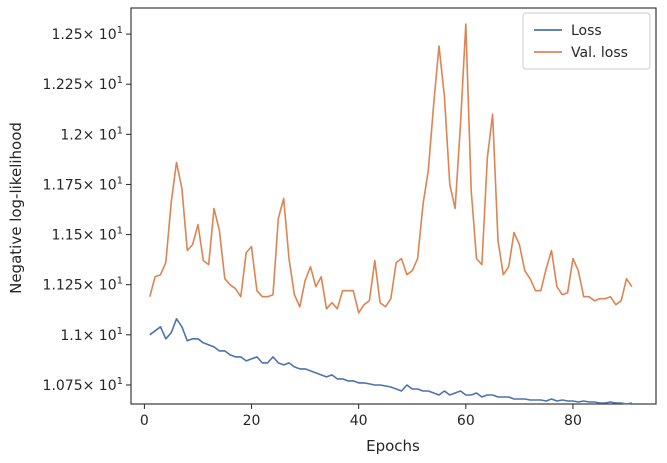 This screenshot has width=667, height=463. I want to click on legend: Loss Val. loss, so click(586, 41).